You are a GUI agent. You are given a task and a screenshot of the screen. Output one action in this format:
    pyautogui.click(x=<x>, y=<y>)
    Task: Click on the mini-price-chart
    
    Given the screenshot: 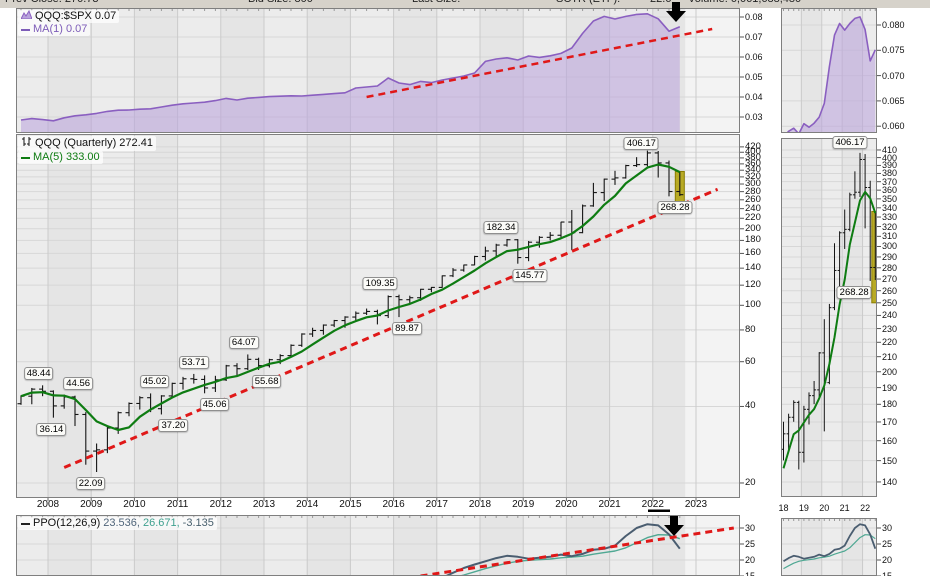 What is the action you would take?
    pyautogui.click(x=829, y=317)
    